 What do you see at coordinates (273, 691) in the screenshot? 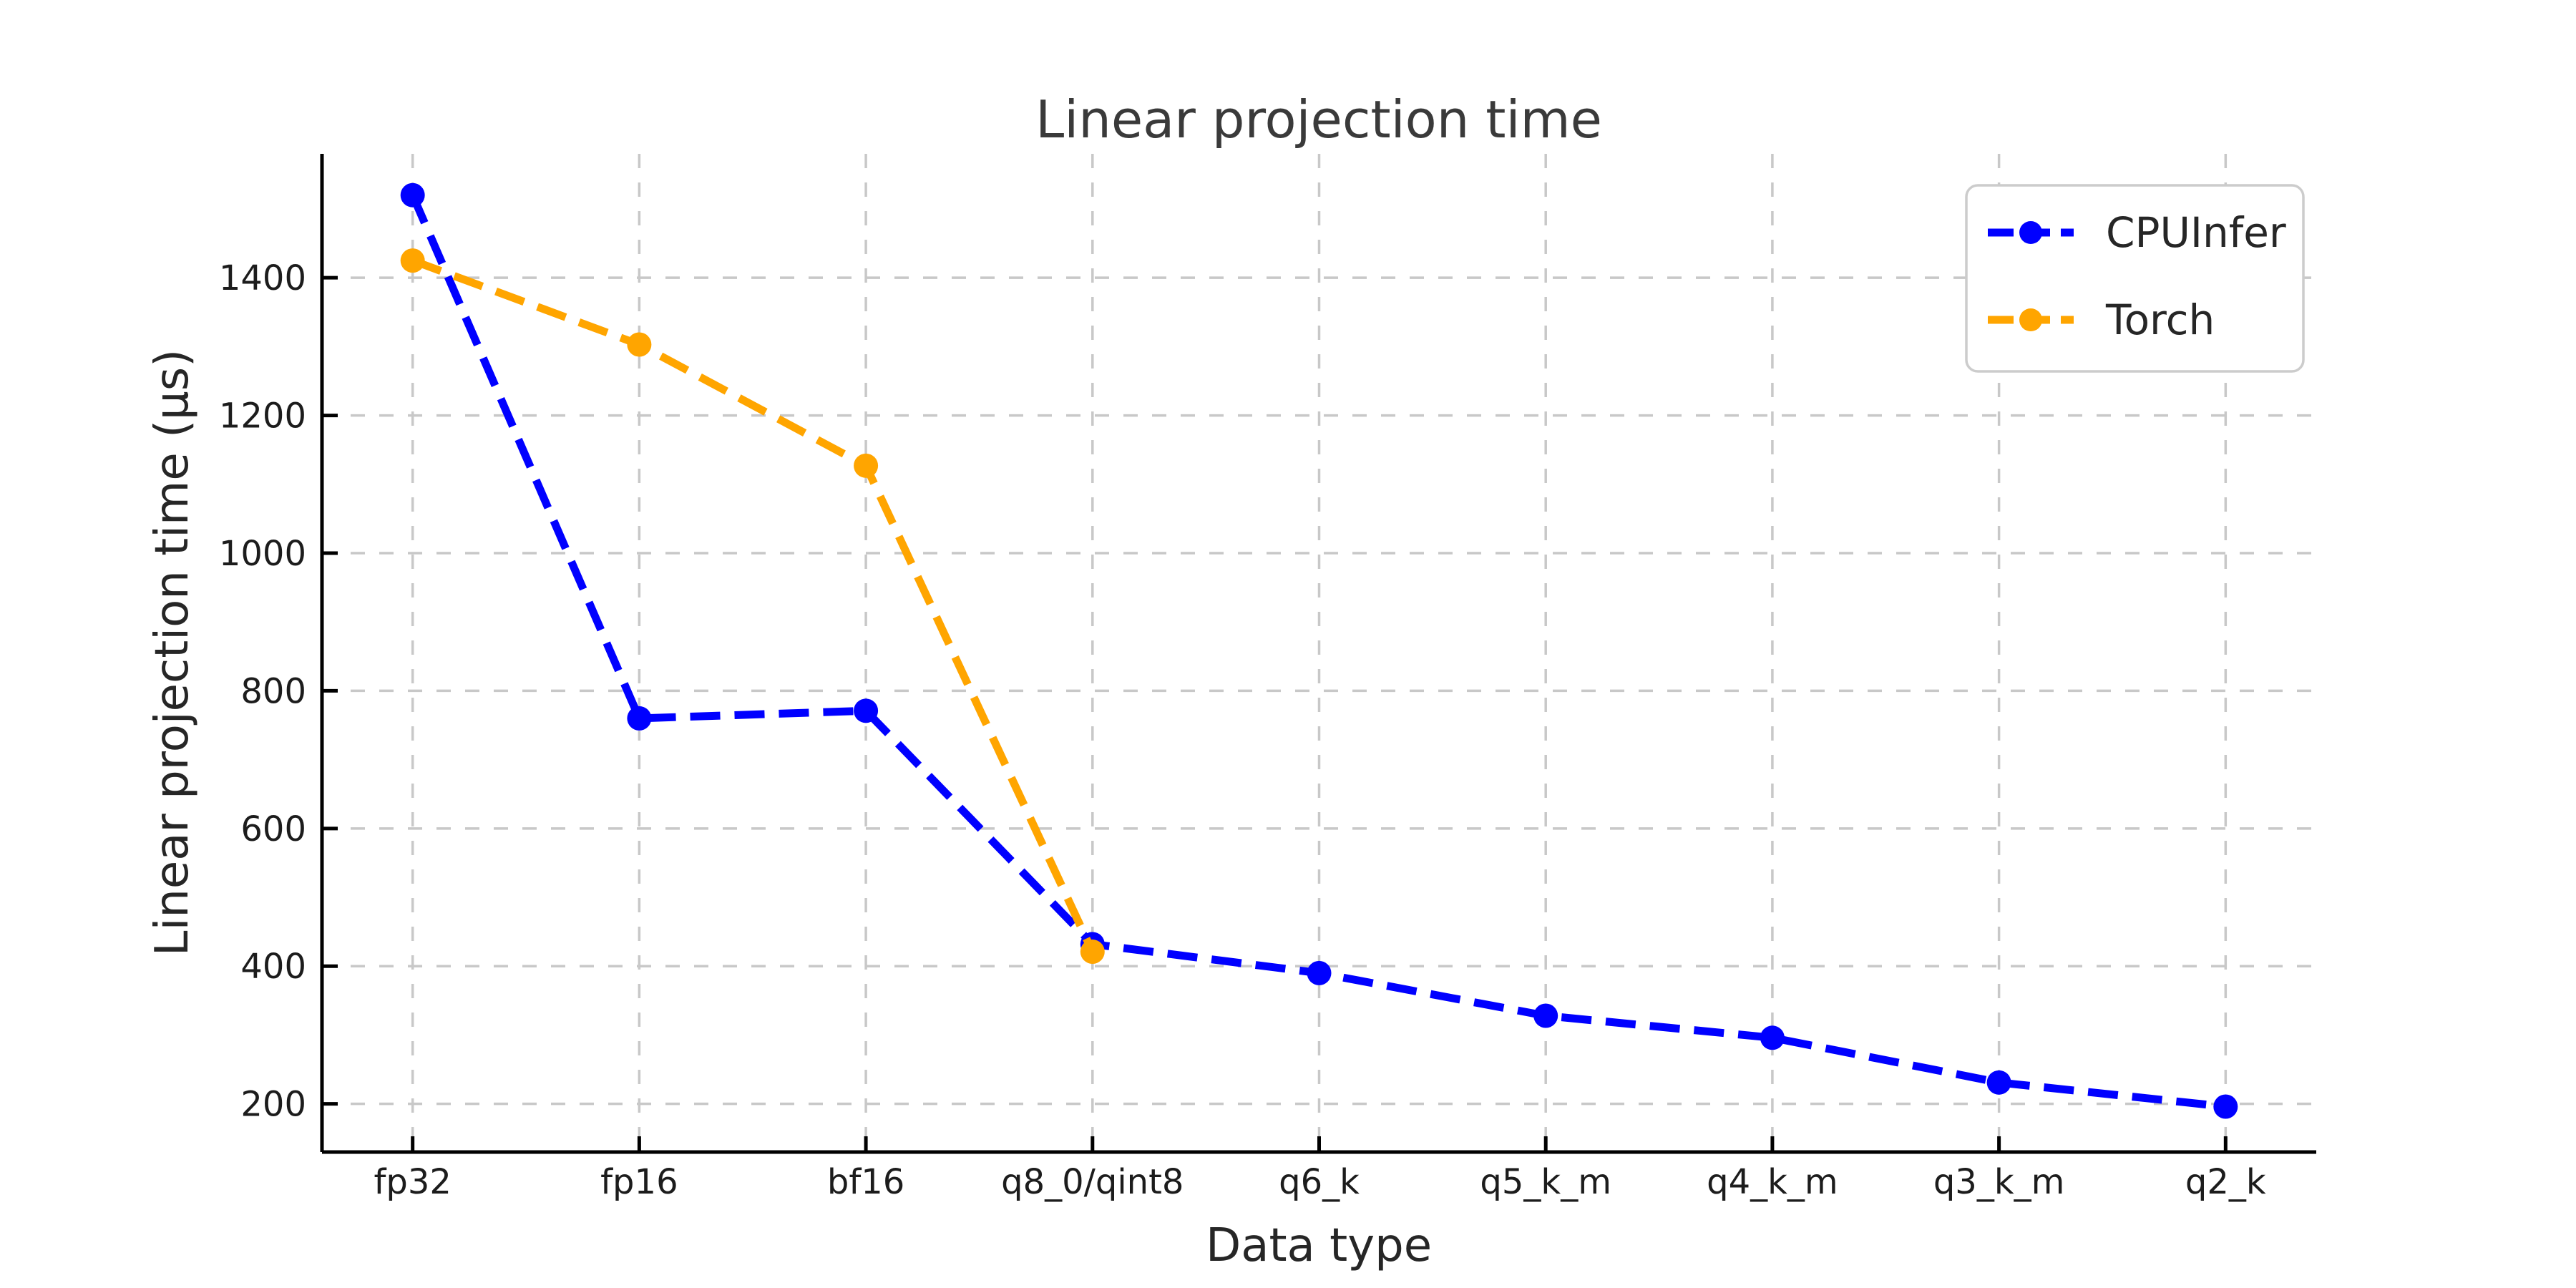
I see `y-tick-label: 800` at bounding box center [273, 691].